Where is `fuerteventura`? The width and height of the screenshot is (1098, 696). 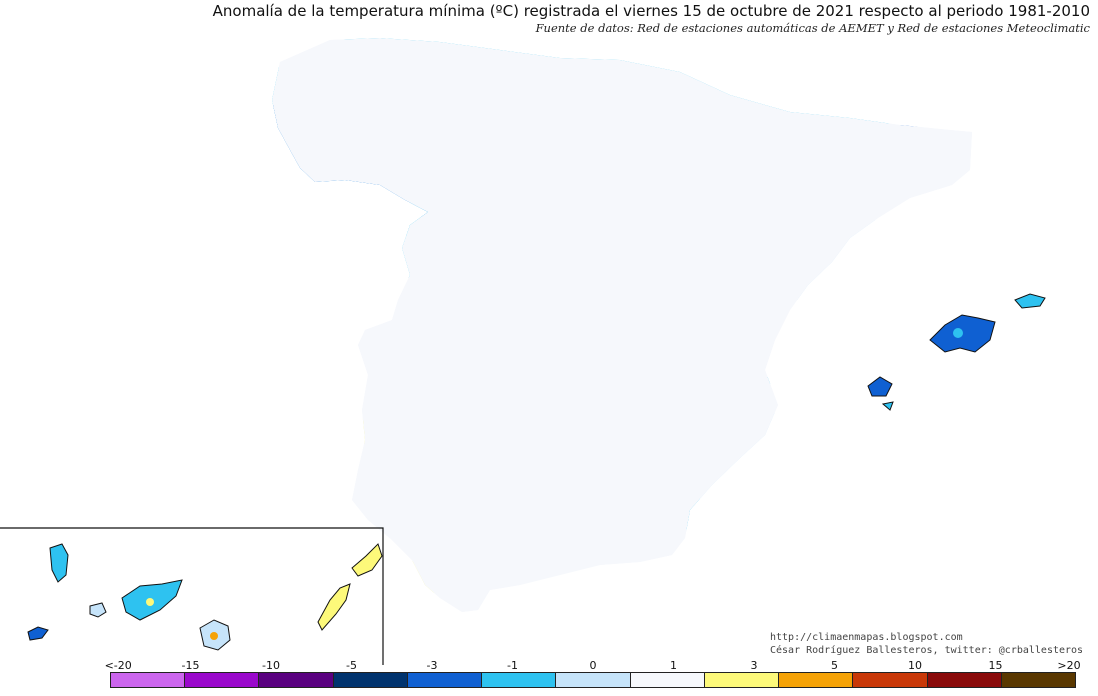 fuerteventura is located at coordinates (334, 607).